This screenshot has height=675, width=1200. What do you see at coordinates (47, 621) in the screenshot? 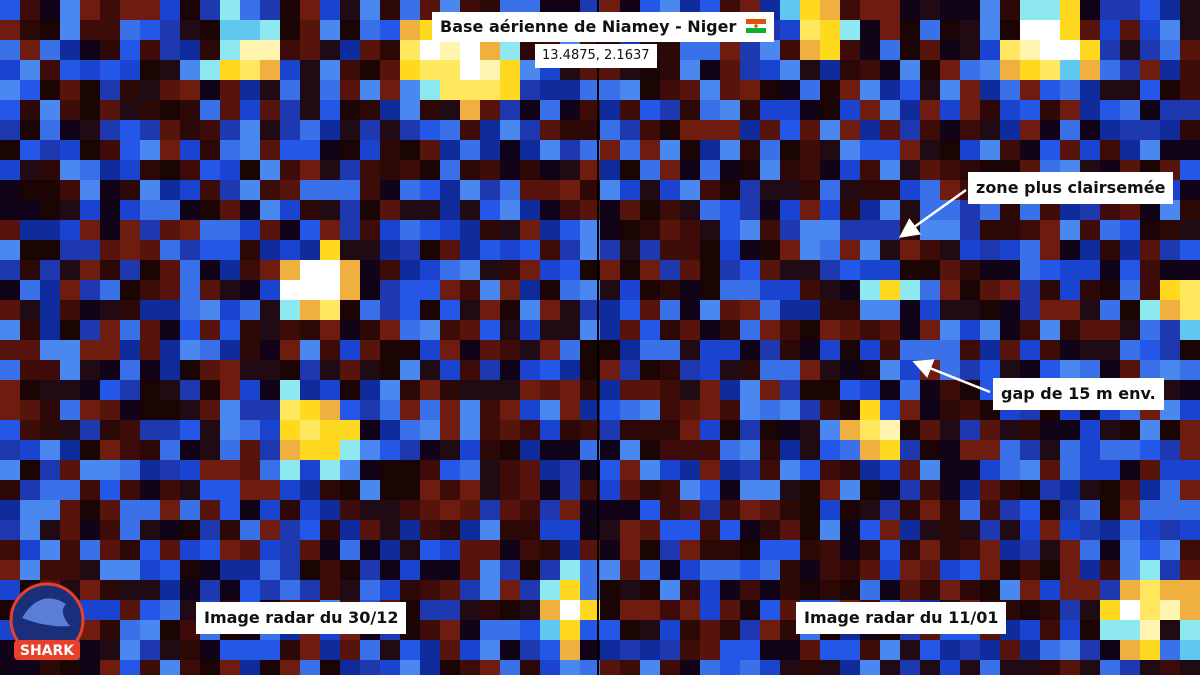
I see `logo: SHARK` at bounding box center [47, 621].